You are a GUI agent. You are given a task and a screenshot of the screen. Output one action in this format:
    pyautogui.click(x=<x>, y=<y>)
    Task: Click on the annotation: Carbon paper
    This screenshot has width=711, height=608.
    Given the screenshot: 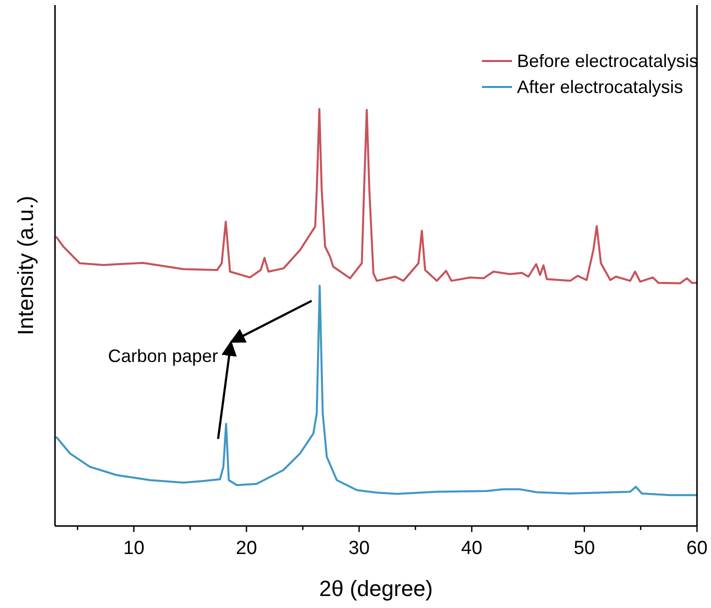 What is the action you would take?
    pyautogui.click(x=163, y=356)
    